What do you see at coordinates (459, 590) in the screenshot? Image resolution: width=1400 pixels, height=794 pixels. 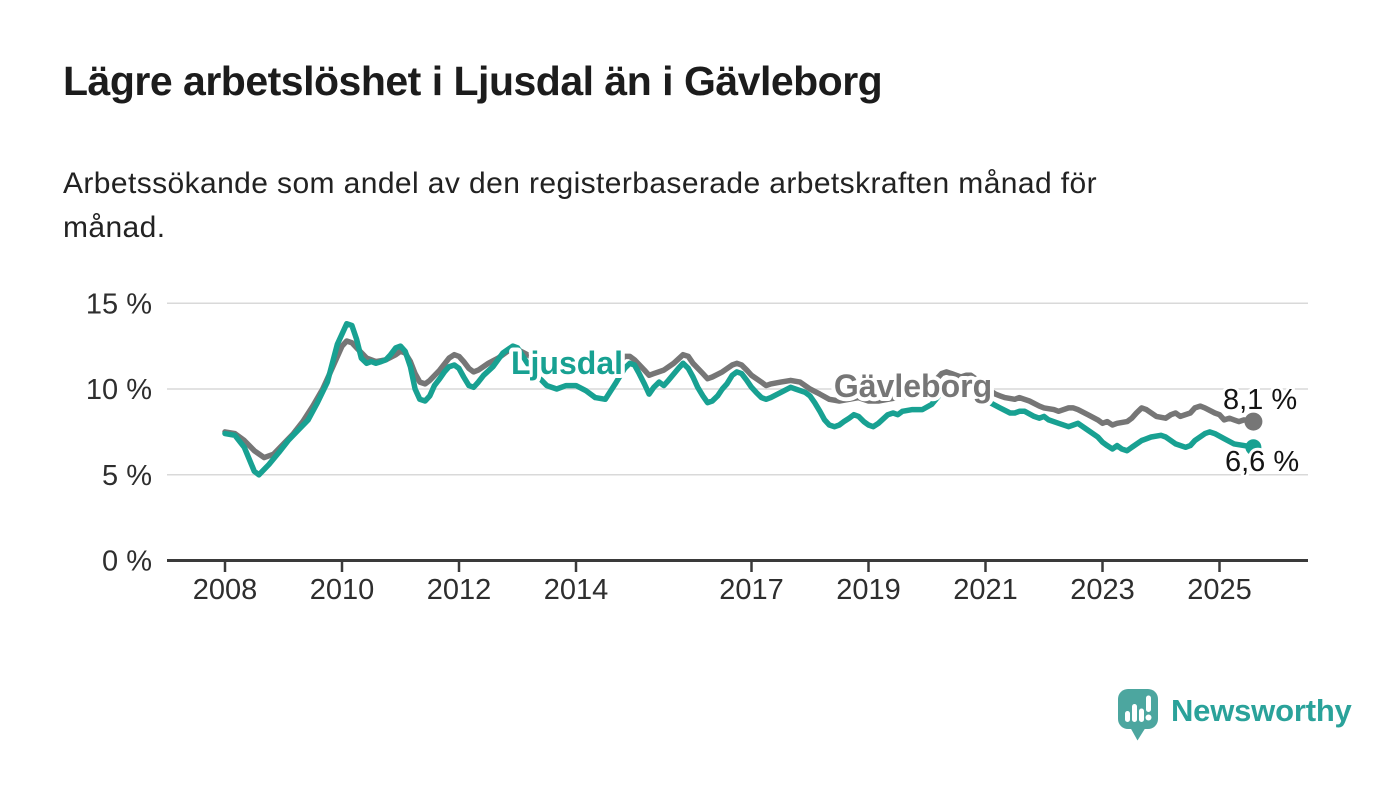 I see `x-axis-tick-label: 2012` at bounding box center [459, 590].